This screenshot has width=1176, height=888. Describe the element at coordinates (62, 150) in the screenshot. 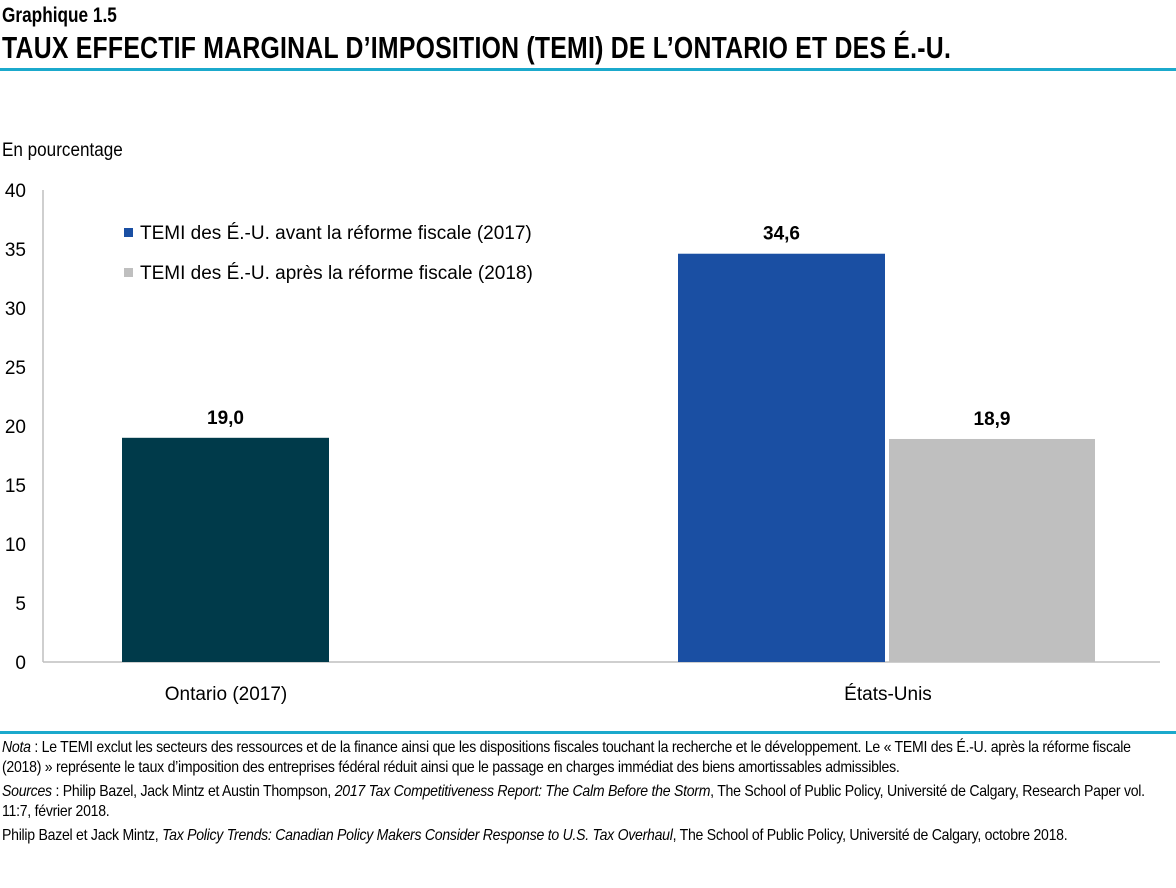

I see `y-axis-label: En pourcentage` at that location.